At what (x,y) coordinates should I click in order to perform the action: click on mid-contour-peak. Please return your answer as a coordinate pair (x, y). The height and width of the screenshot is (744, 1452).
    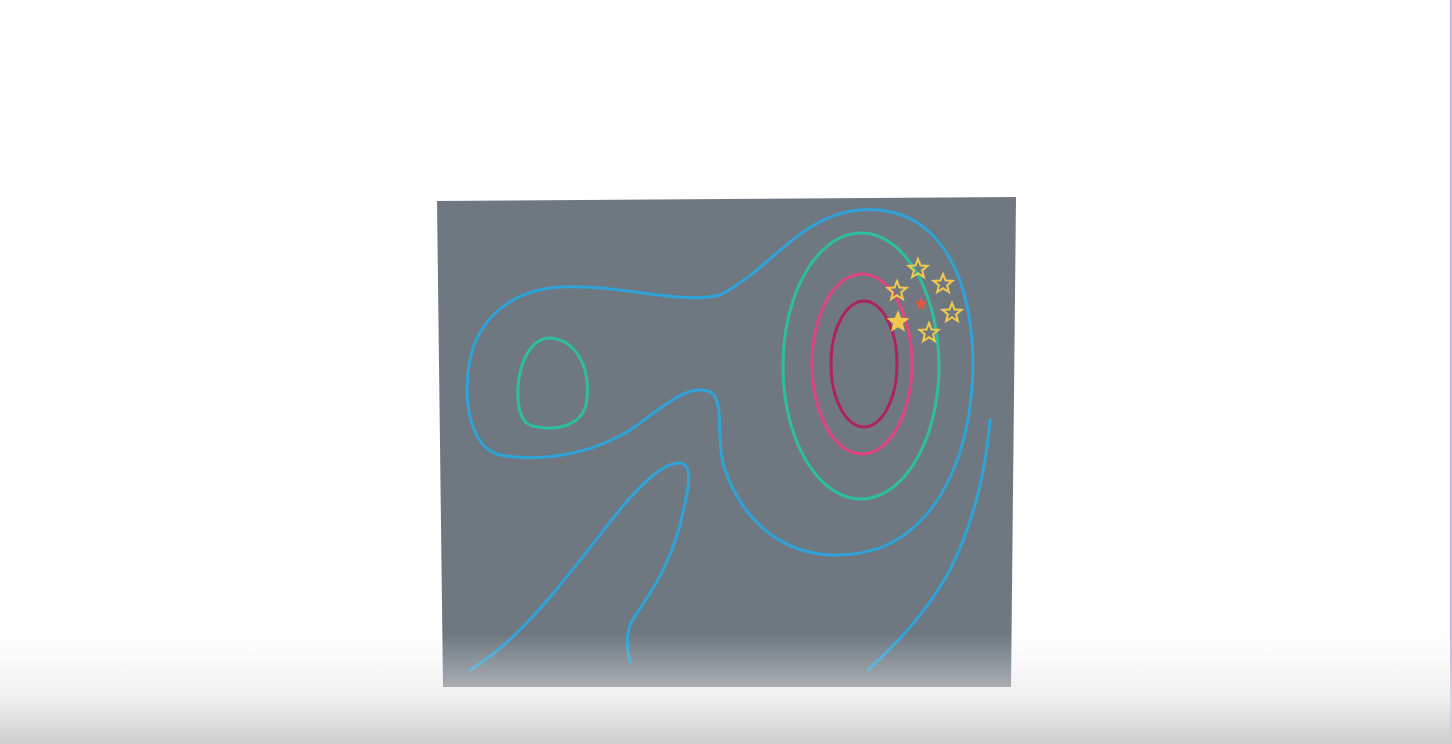
    Looking at the image, I should click on (861, 366).